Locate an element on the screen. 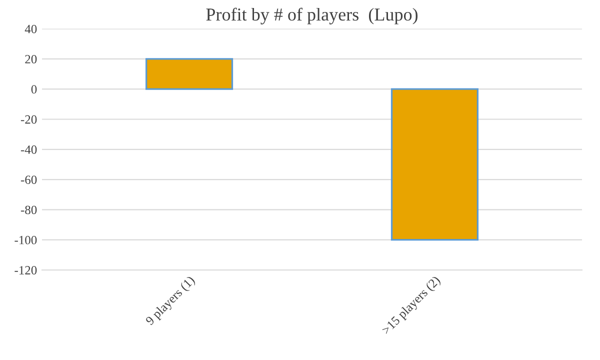  y-tick-label: -120 is located at coordinates (25, 270).